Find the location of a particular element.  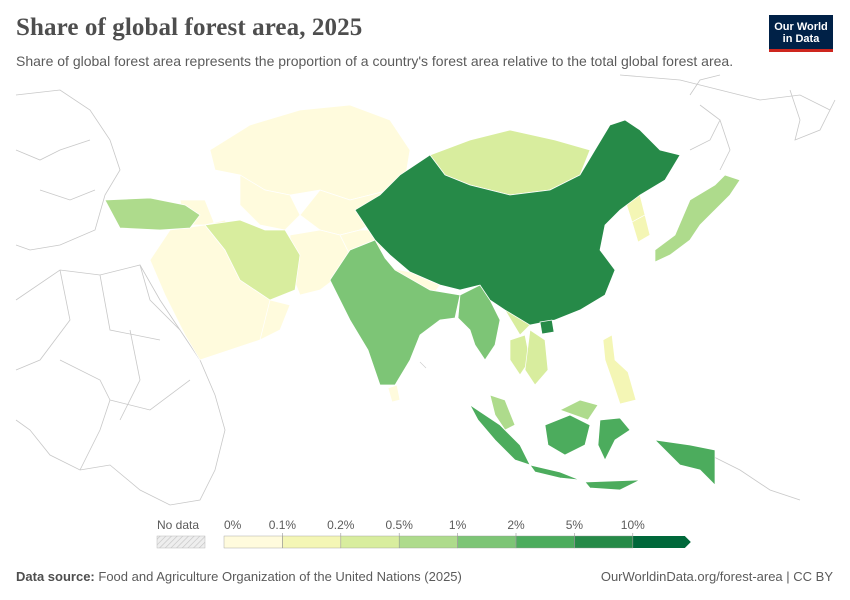

legend-tick-label: 10% is located at coordinates (633, 525).